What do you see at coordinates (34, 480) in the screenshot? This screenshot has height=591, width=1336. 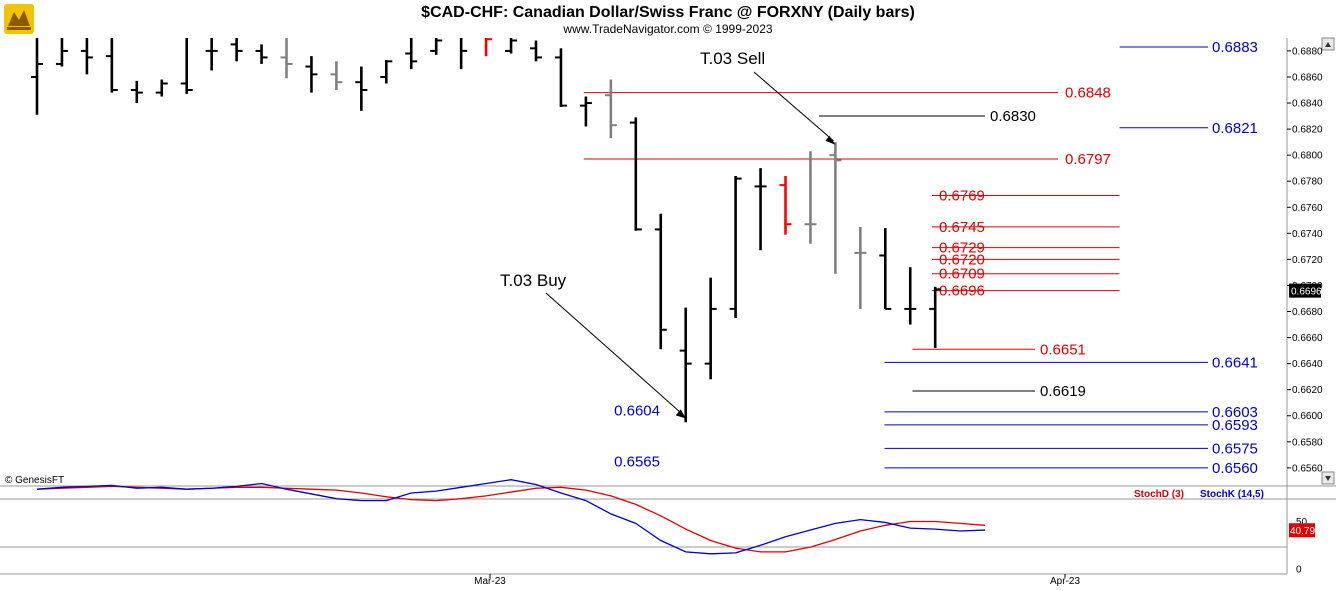 I see `copyright-label: © GenesisFT` at bounding box center [34, 480].